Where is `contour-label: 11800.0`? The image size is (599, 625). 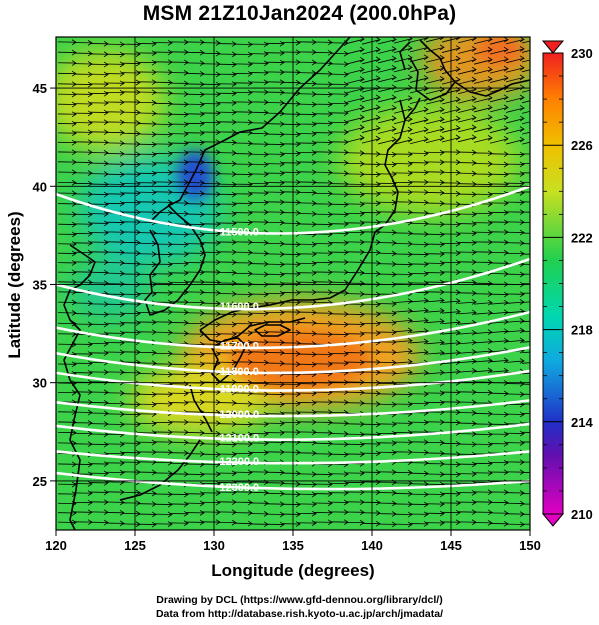 contour-label: 11800.0 is located at coordinates (239, 372).